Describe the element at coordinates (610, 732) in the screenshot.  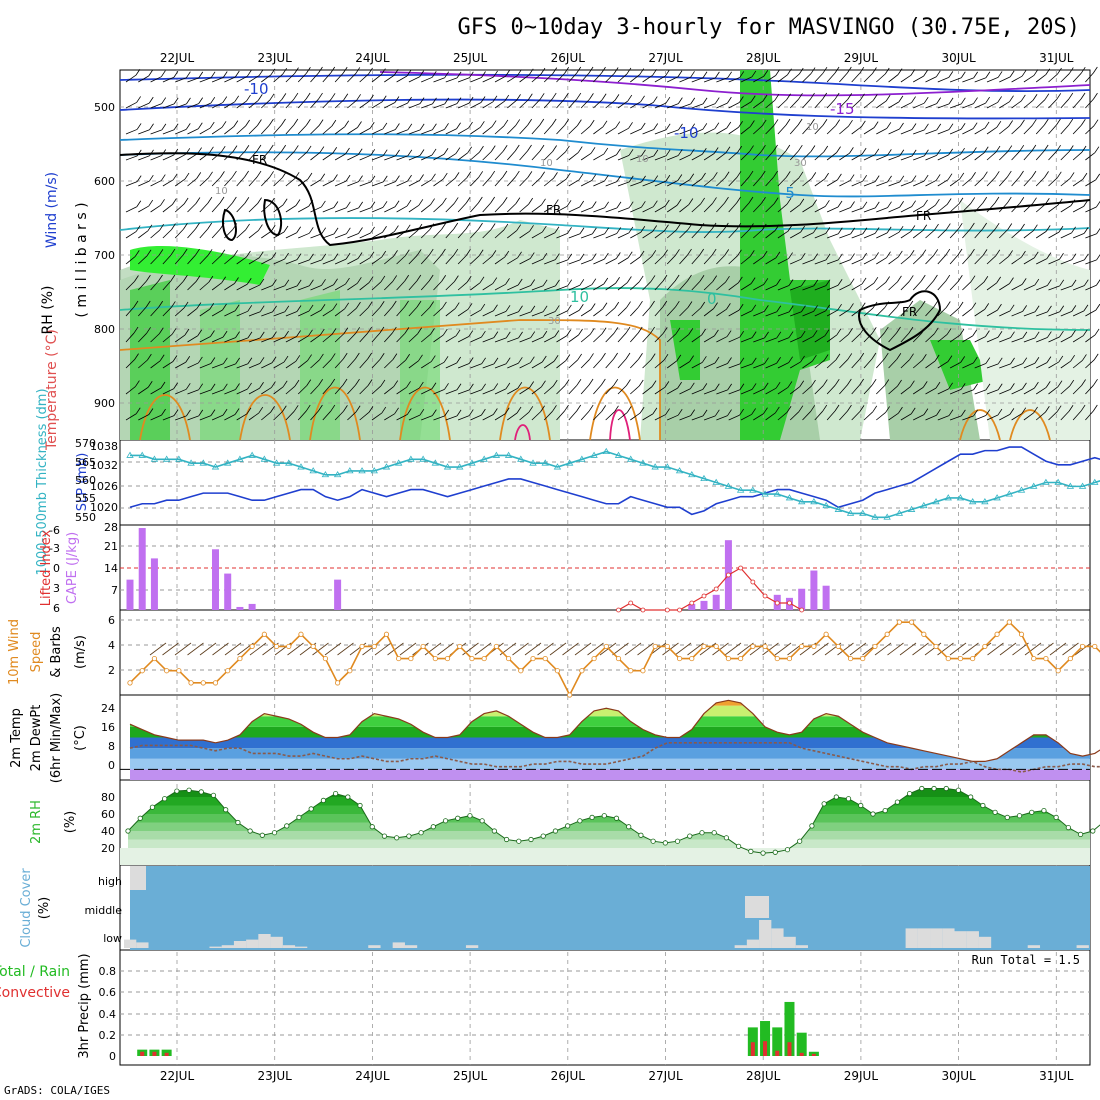
I see `temp-band` at that location.